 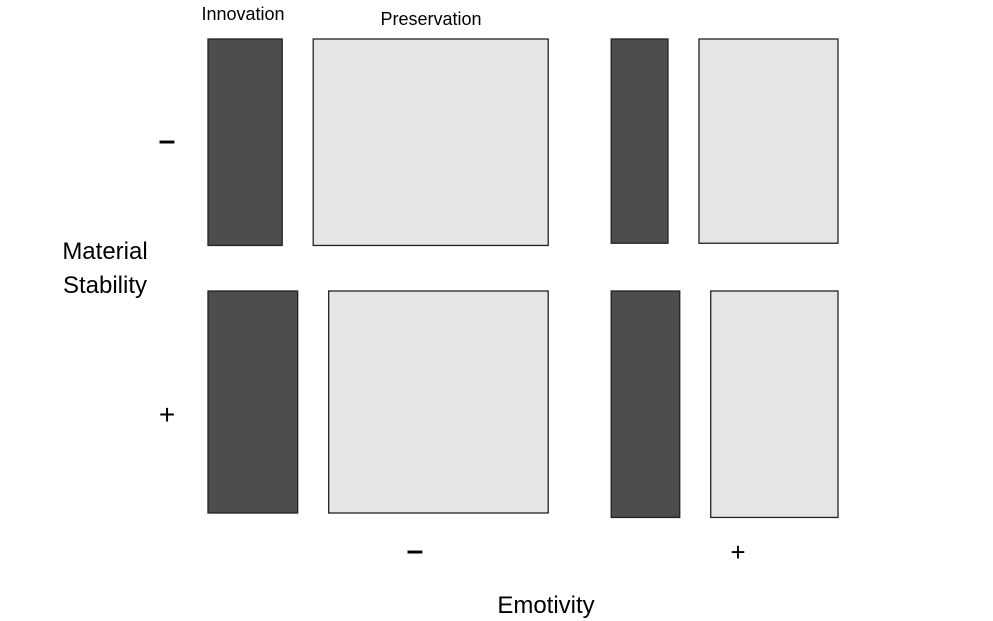 I want to click on tile-preservation-emo-minus-stab-plus, so click(x=438, y=402).